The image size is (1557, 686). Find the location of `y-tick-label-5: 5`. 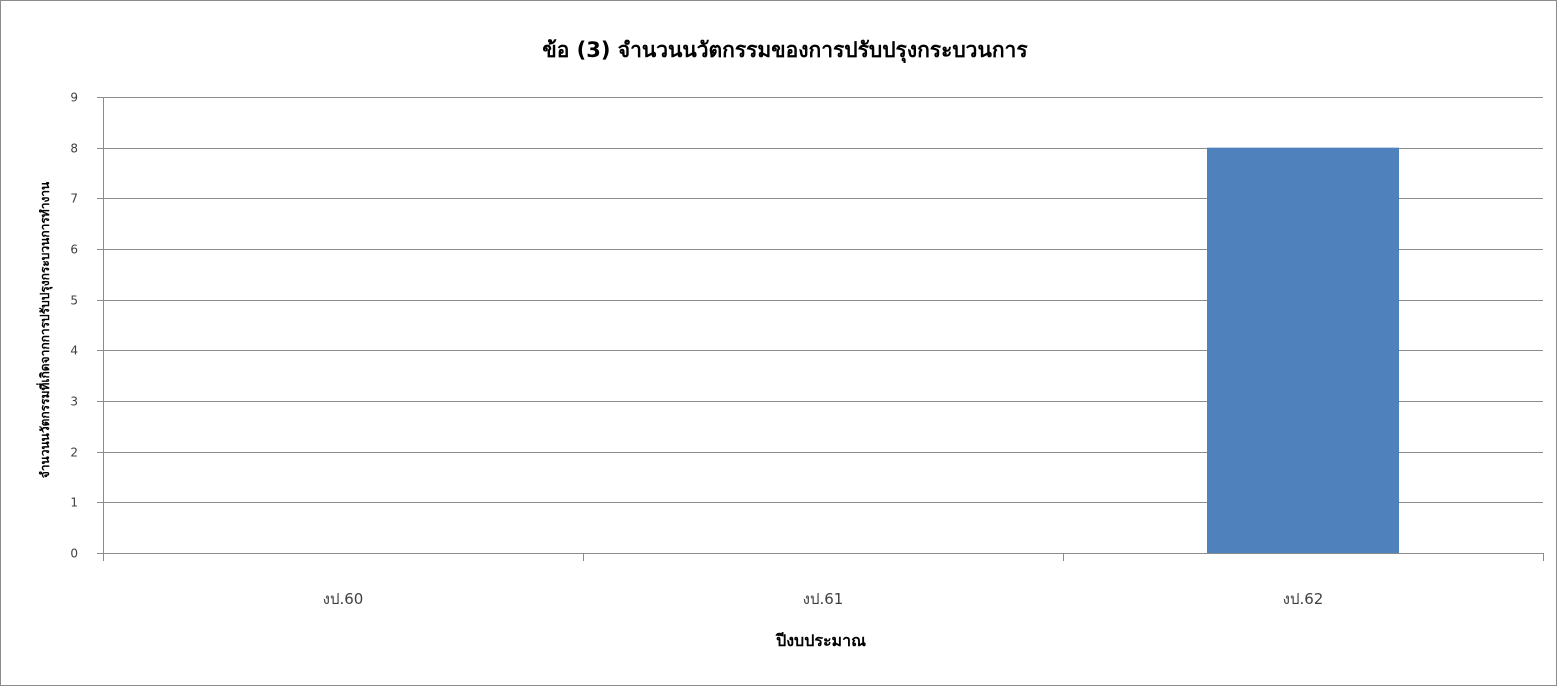

y-tick-label-5: 5 is located at coordinates (74, 301).